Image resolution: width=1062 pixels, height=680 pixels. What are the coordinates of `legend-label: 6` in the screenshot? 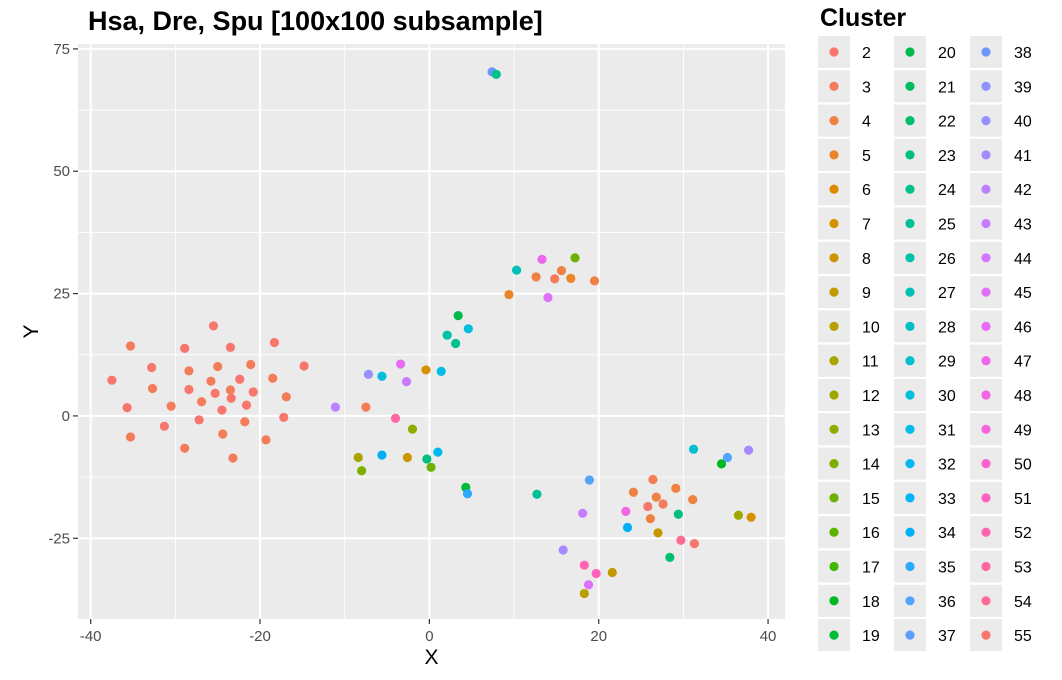 It's located at (866, 190).